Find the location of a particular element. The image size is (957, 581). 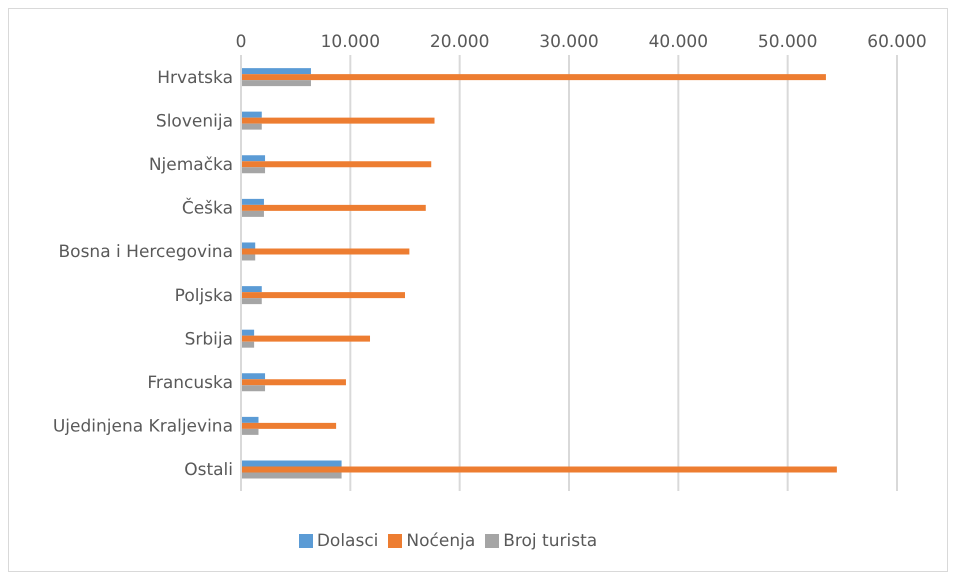

x-tick-label: 0 is located at coordinates (241, 42).